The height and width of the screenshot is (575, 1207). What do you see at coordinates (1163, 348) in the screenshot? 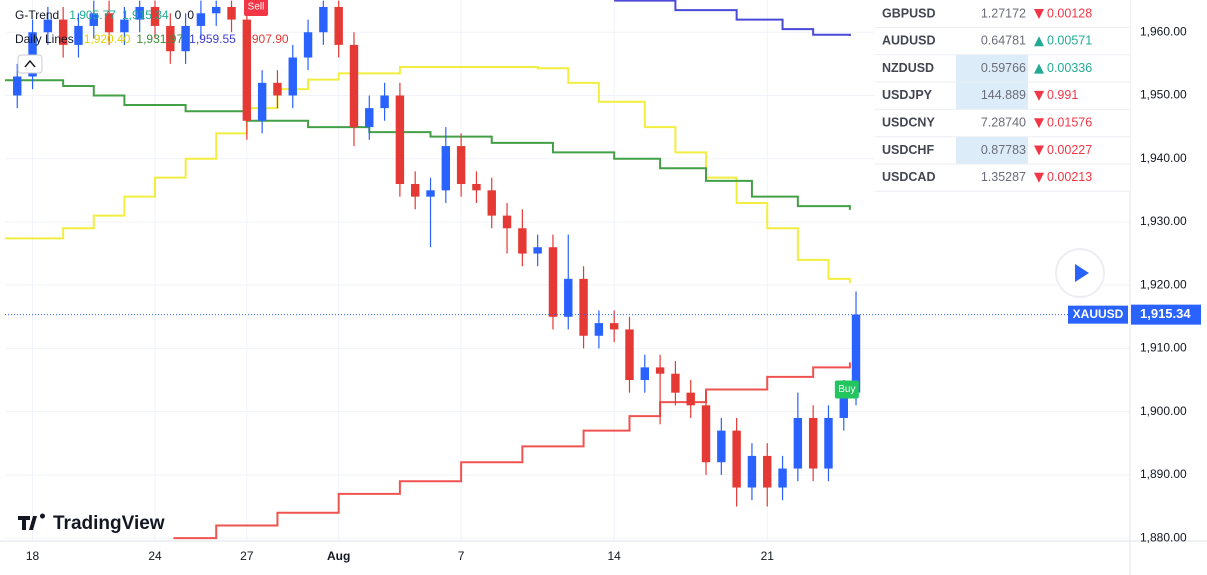
I see `y-tick-label: 1,910.00` at bounding box center [1163, 348].